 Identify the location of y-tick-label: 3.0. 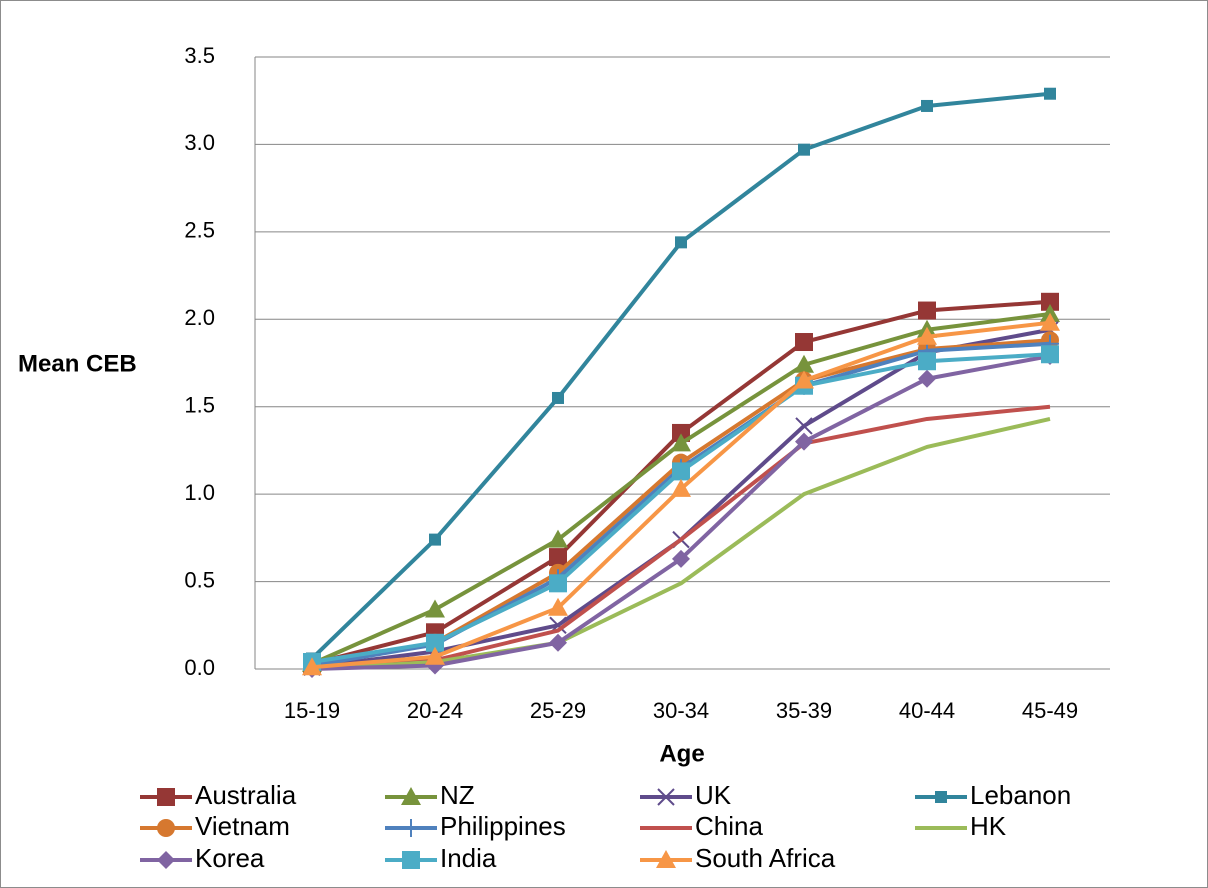
(199, 142).